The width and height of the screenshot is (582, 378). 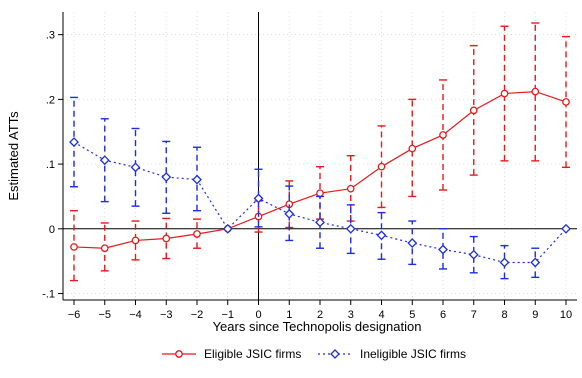 I want to click on y-tick-label: .2, so click(x=50, y=100).